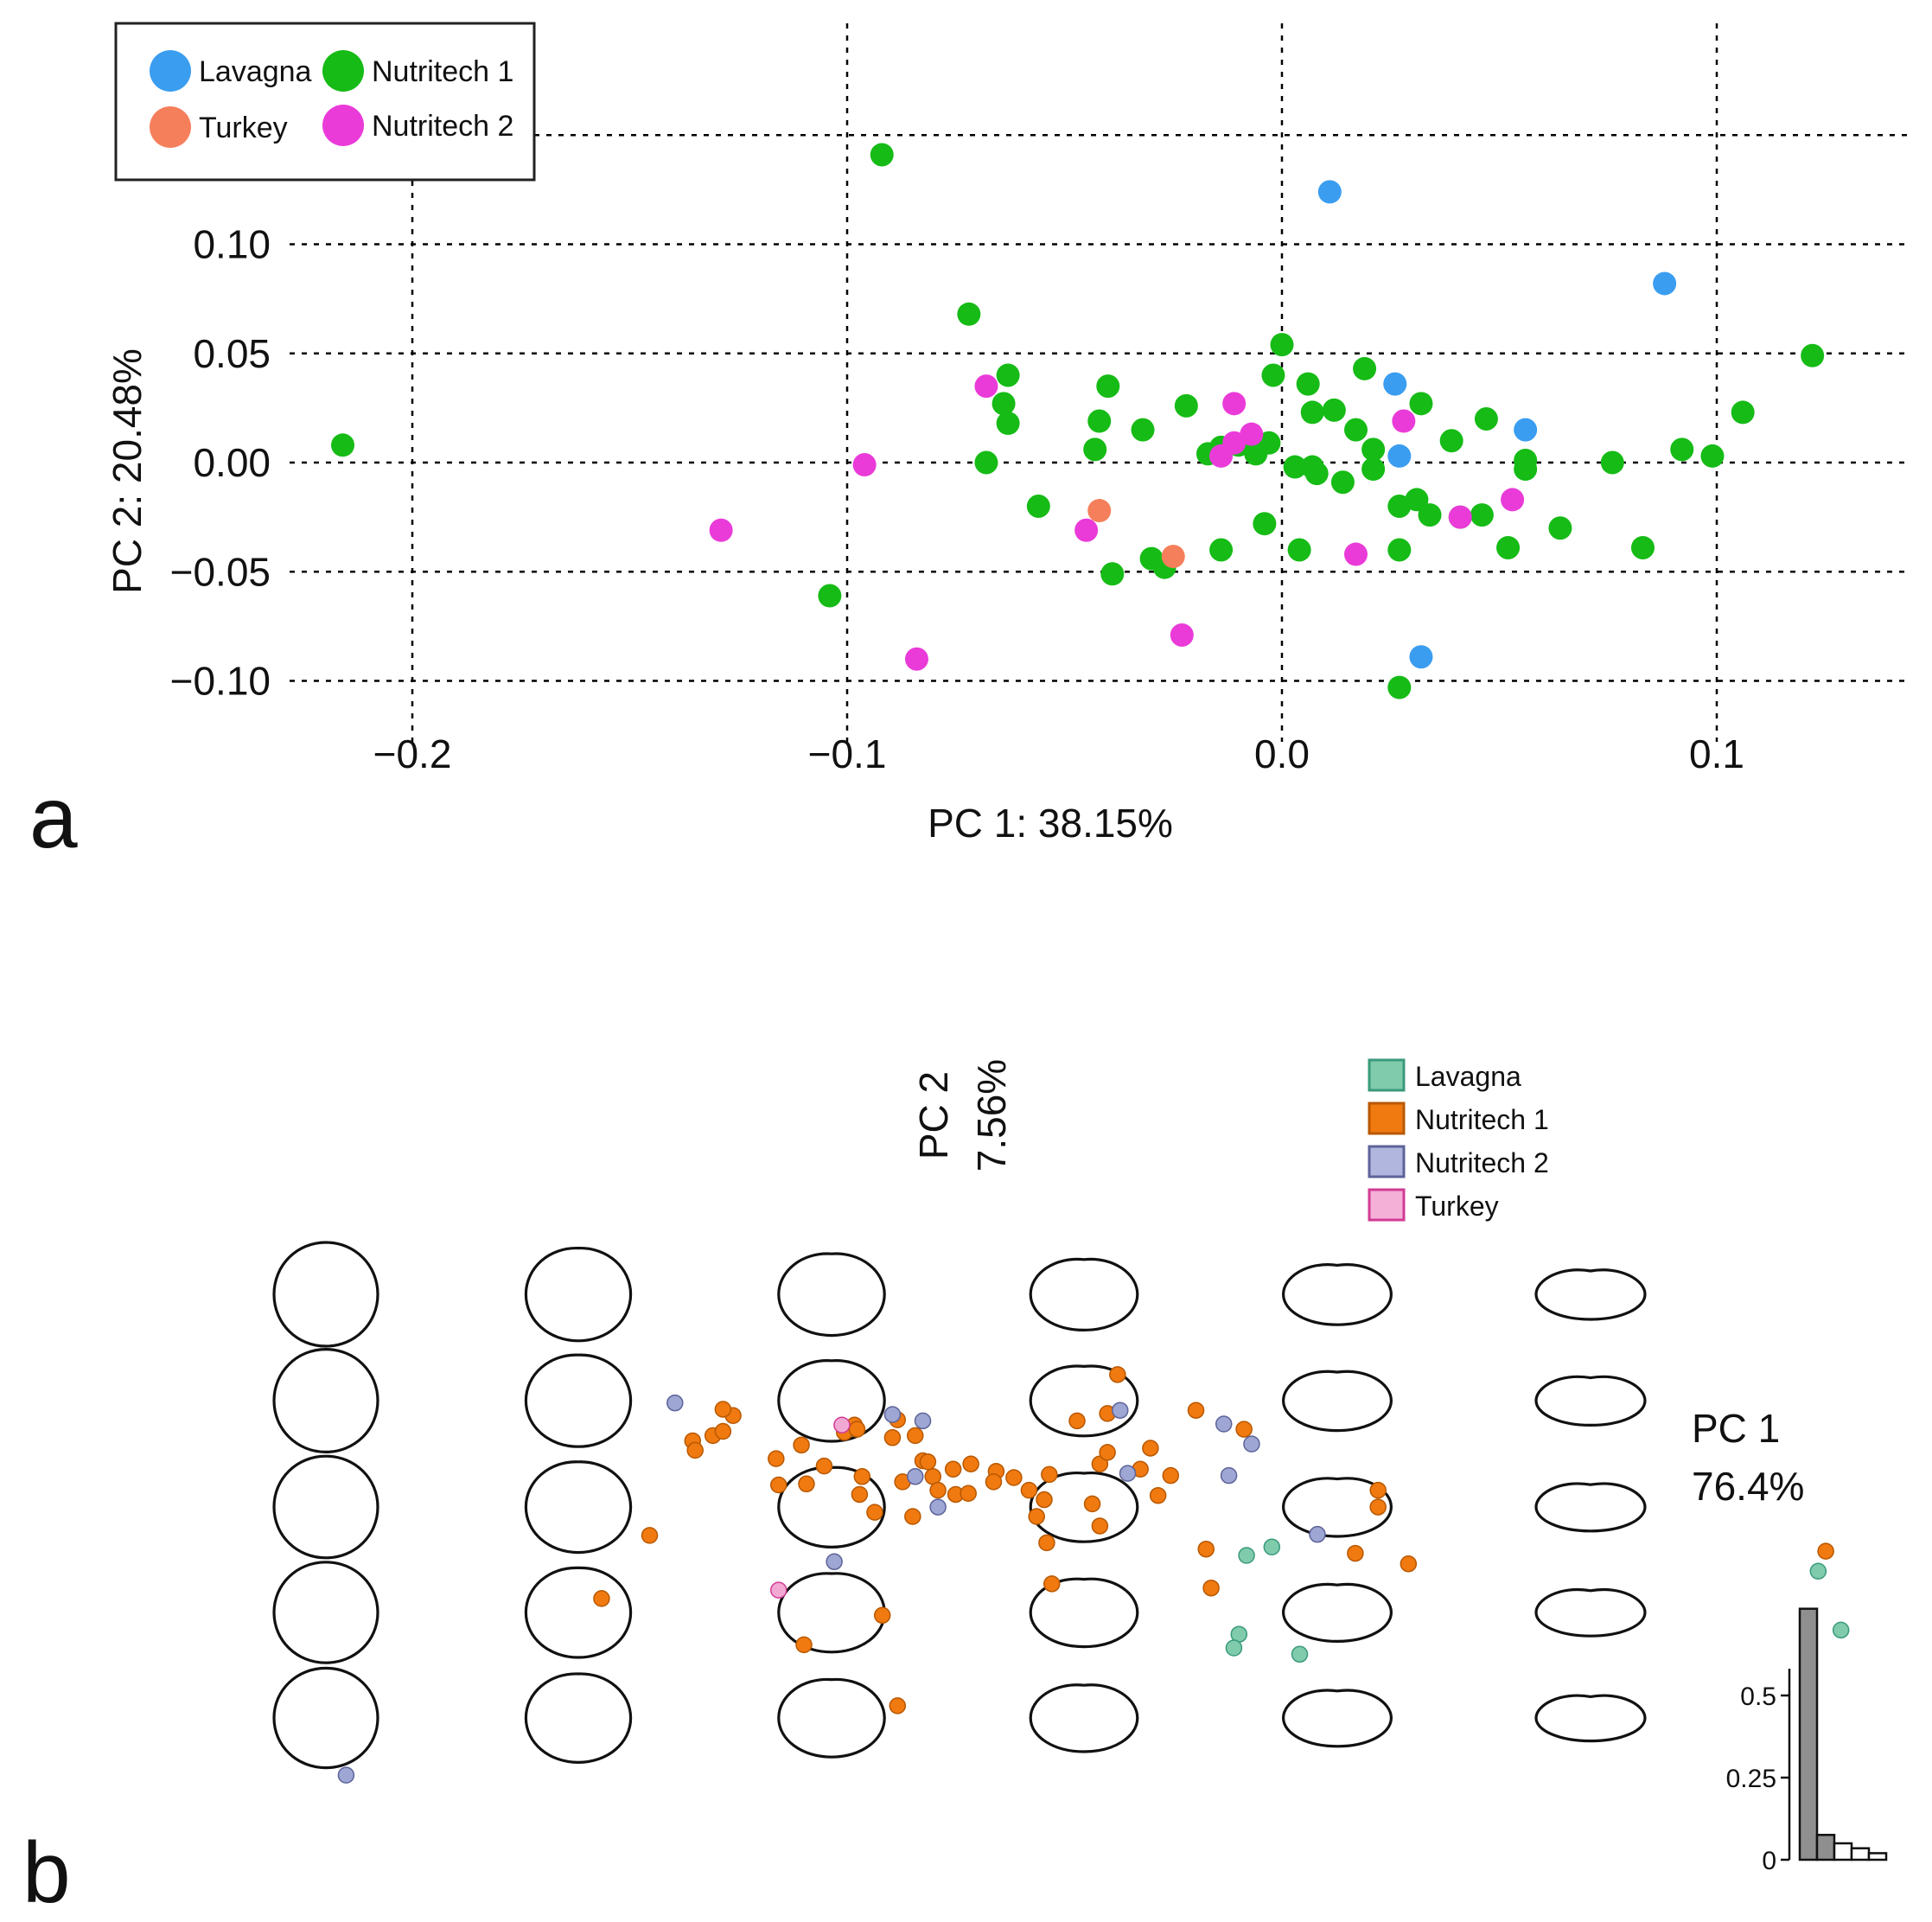  I want to click on panel-a-legend-label: Nutritech 2, so click(442, 126).